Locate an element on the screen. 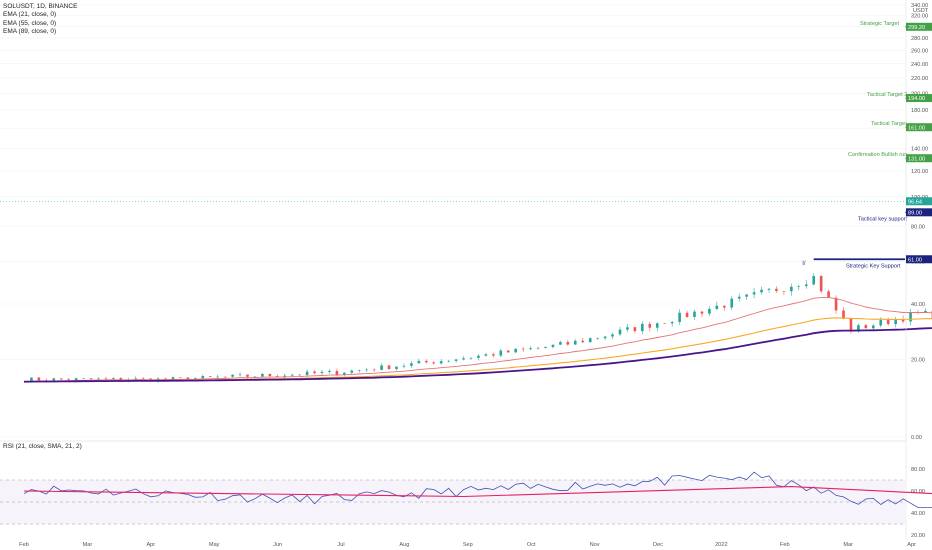  rsi-ma-line is located at coordinates (477, 492).